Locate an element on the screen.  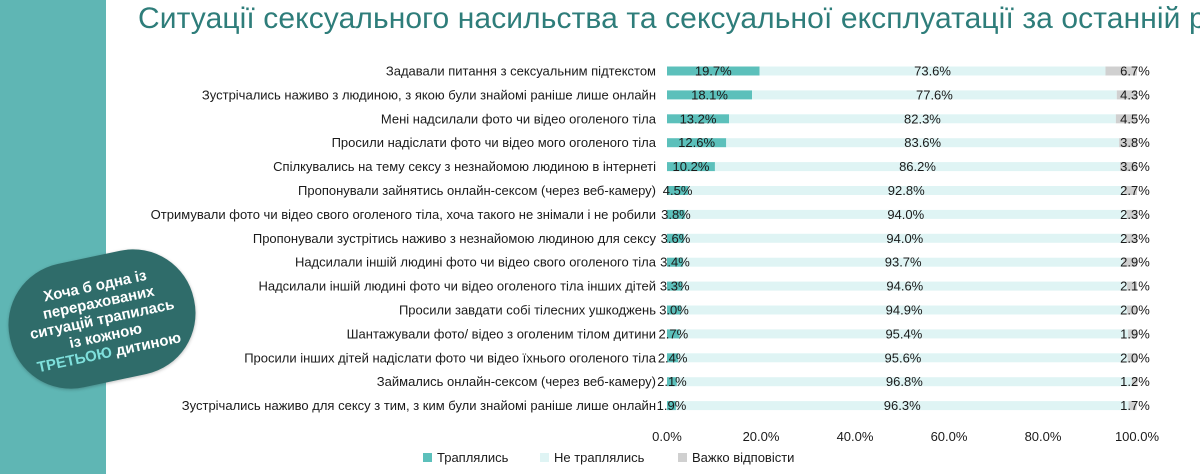
value-label-not-happened: 83.6% is located at coordinates (922, 142).